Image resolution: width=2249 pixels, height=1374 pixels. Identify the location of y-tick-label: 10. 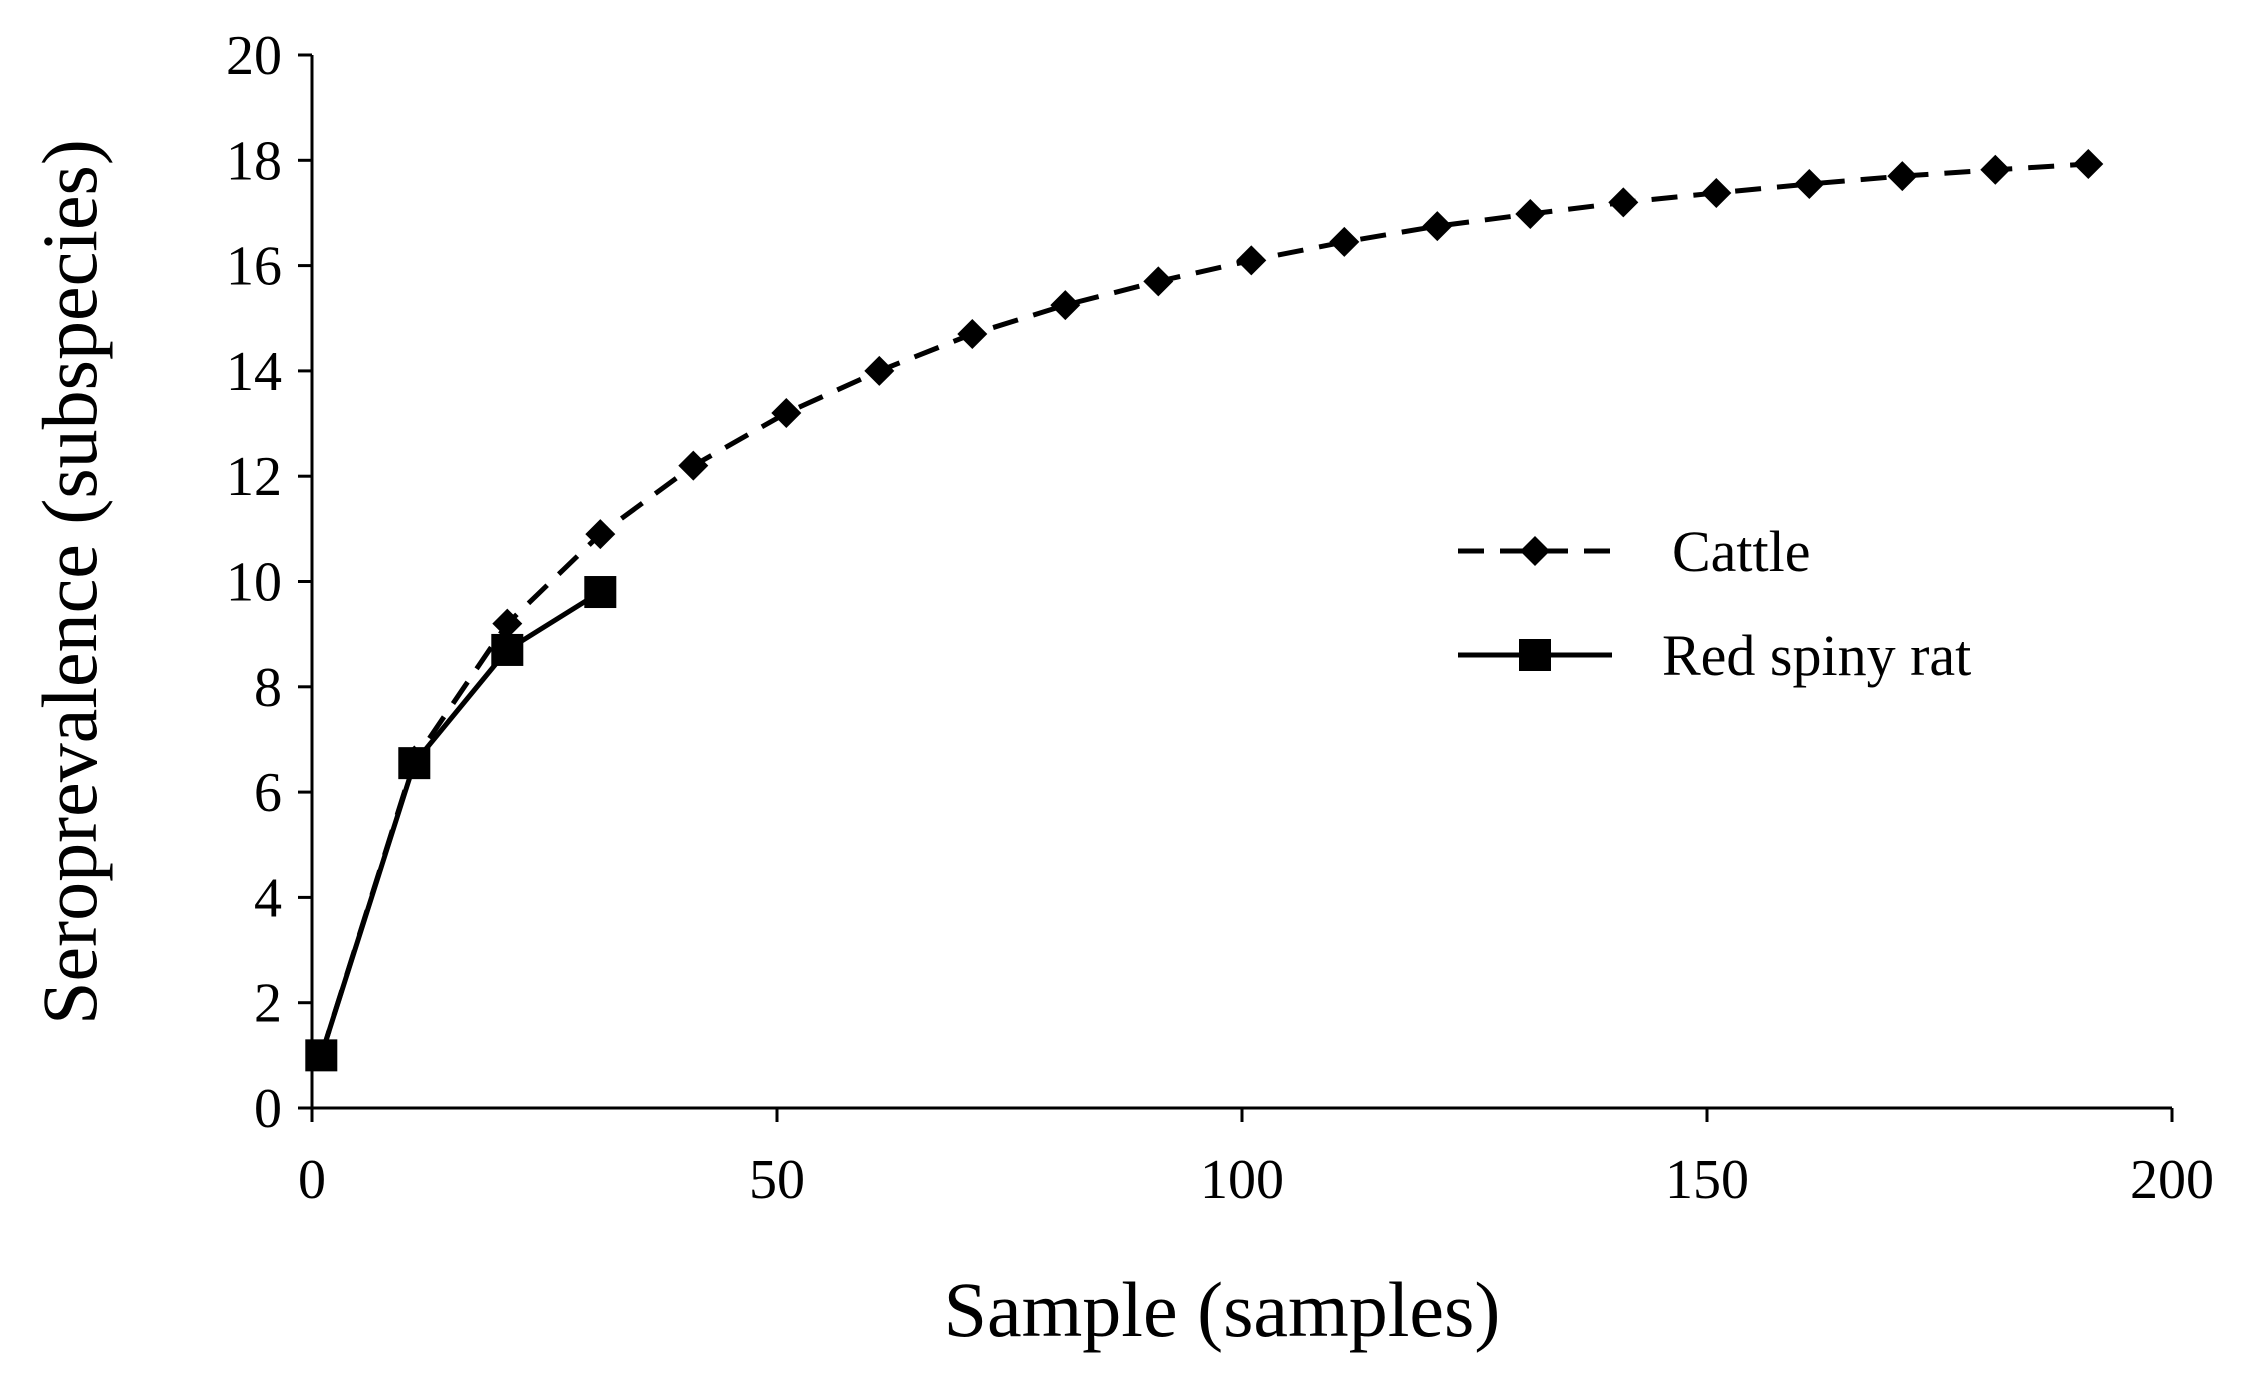
(254, 583).